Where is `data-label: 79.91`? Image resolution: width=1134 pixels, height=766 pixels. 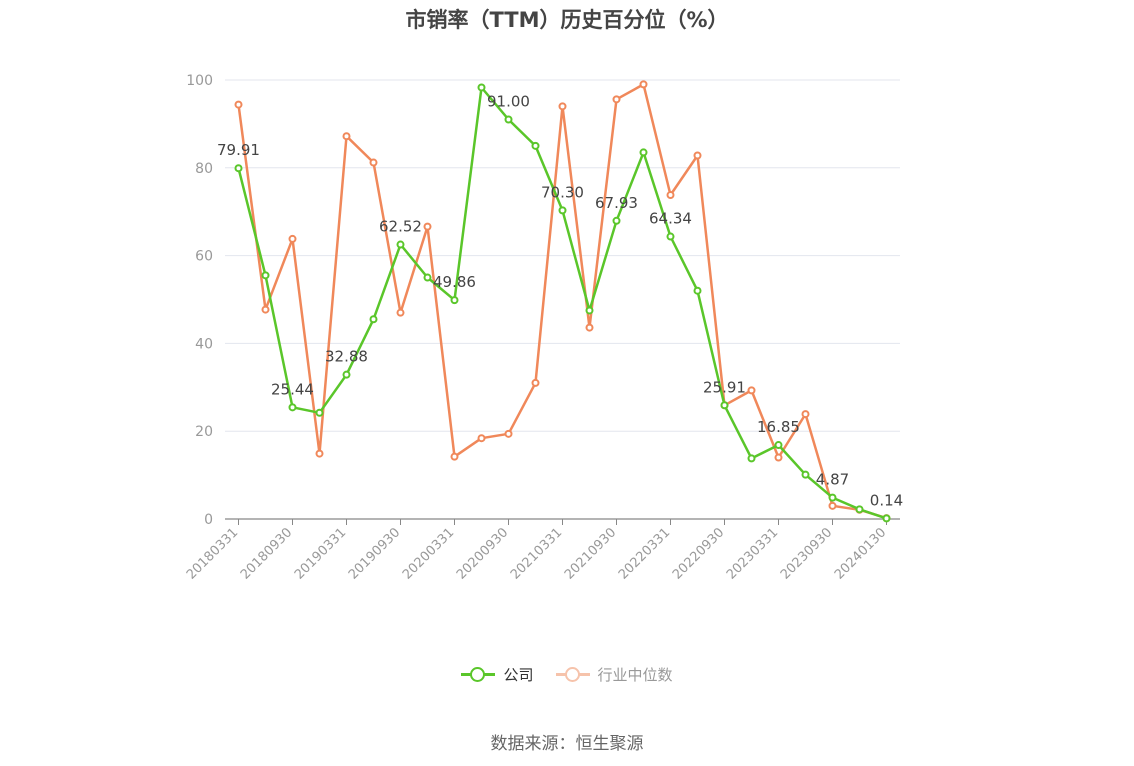 data-label: 79.91 is located at coordinates (238, 150).